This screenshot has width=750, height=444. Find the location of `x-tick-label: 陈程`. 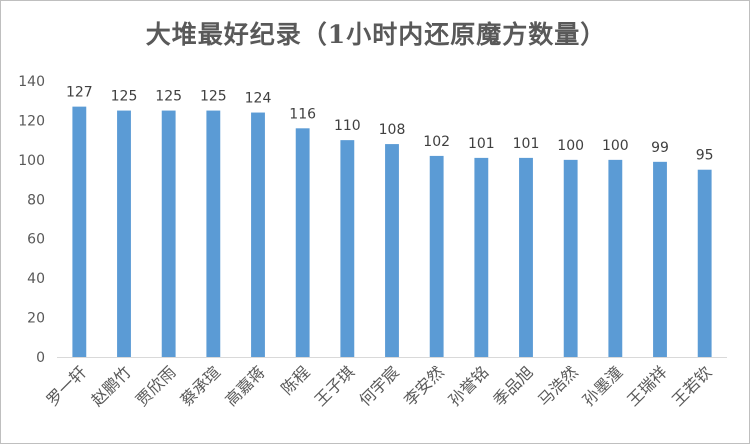

x-tick-label: 陈程 is located at coordinates (295, 380).